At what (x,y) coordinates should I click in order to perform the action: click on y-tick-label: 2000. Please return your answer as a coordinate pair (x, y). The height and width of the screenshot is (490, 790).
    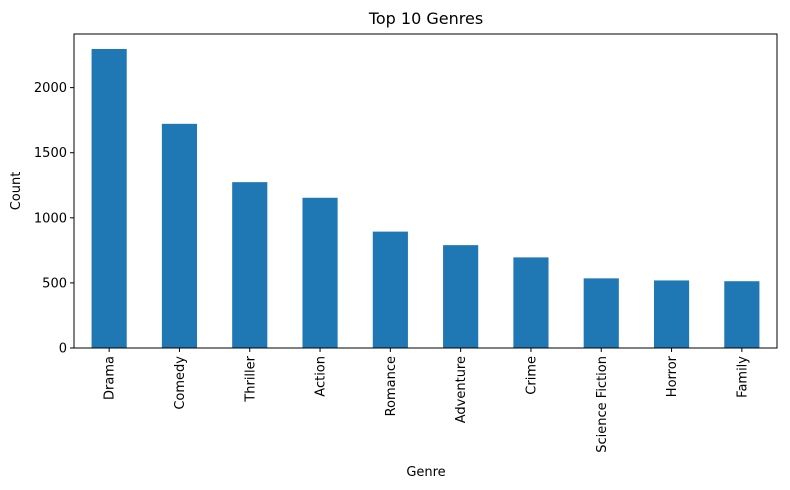
    Looking at the image, I should click on (50, 88).